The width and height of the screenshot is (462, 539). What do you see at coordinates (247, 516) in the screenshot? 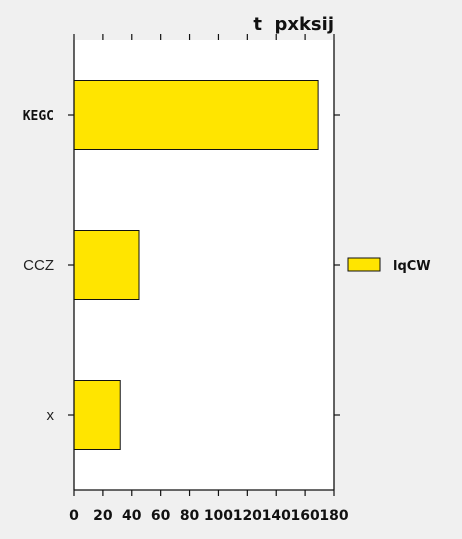
I see `x-tick-label: 120` at bounding box center [247, 516].